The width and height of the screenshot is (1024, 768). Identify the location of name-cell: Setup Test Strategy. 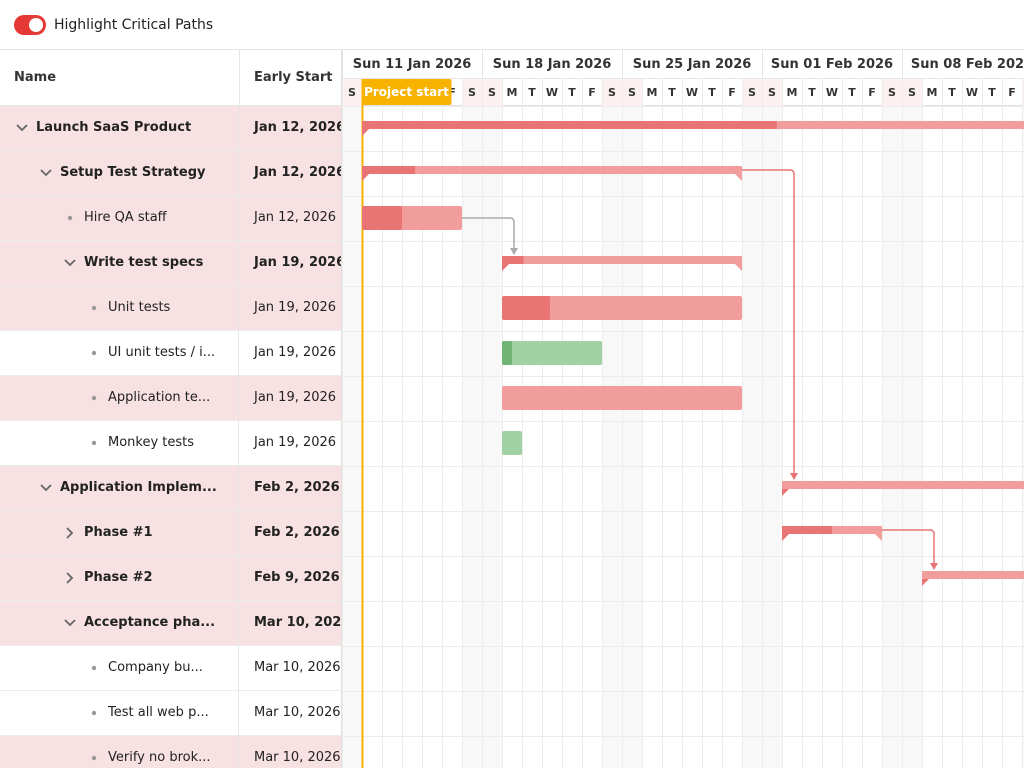
(119, 173).